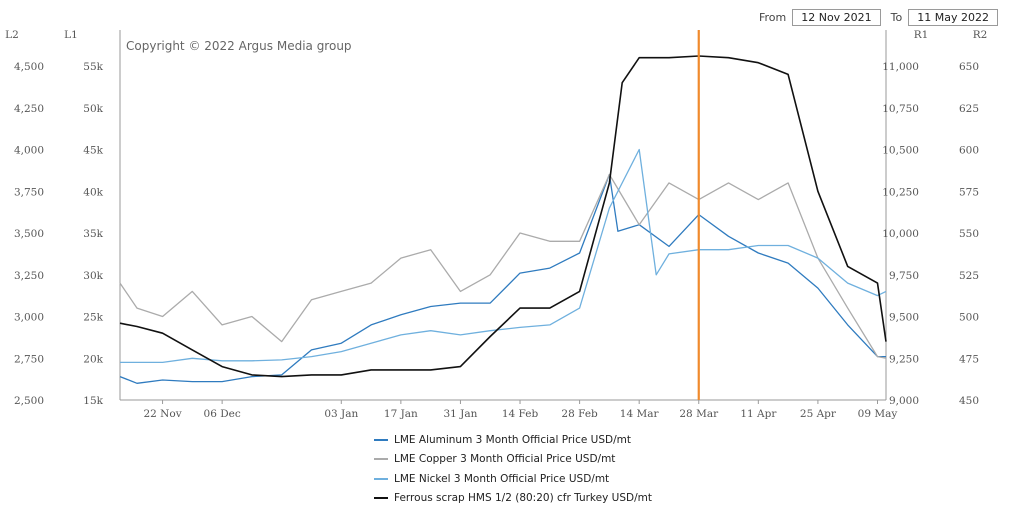 This screenshot has width=1012, height=508. I want to click on legend-label-copper: LME Copper 3 Month Official Price USD/mt, so click(504, 459).